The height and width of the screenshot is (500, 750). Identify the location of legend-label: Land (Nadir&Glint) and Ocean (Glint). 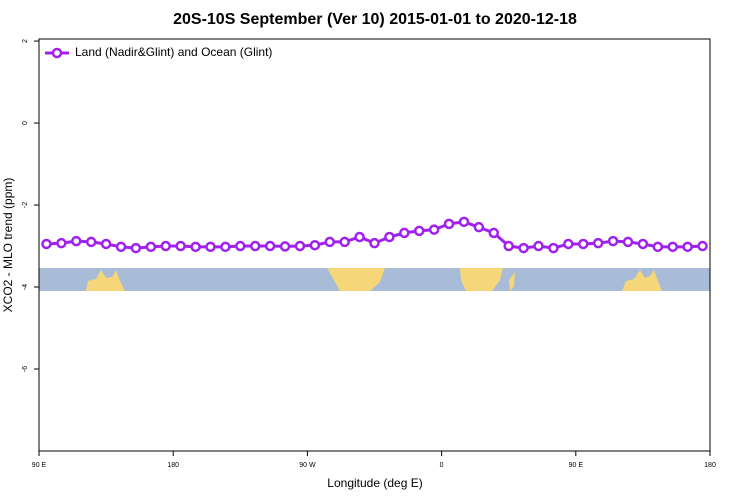
(173, 52).